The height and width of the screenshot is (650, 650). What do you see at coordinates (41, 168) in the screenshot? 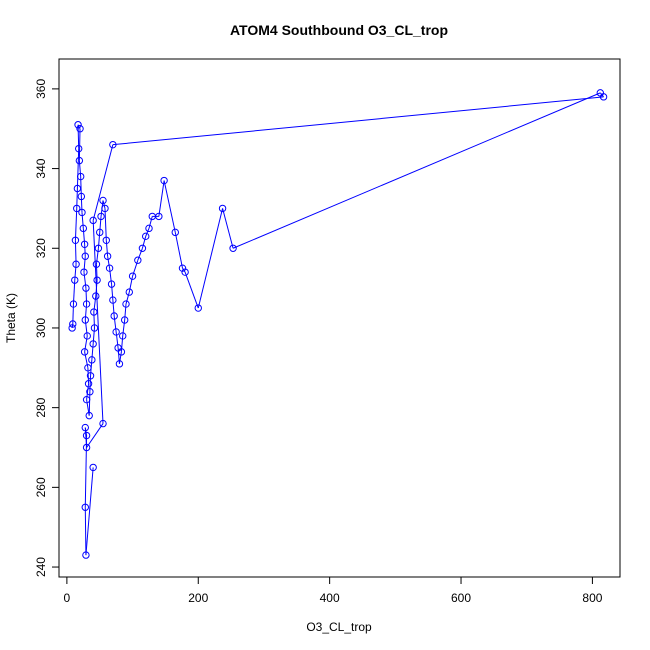
I see `y-tick-label: 340` at bounding box center [41, 168].